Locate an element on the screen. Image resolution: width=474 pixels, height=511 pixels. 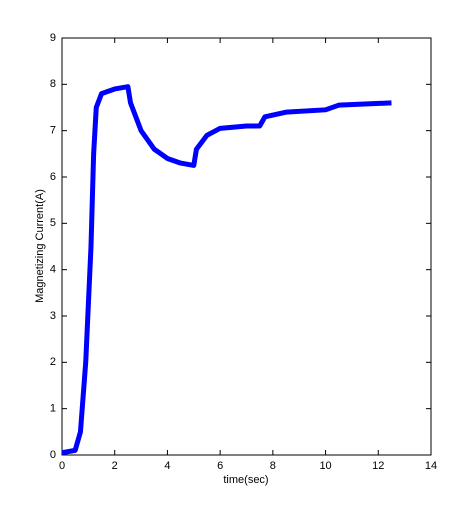
y-tick-label: 9 is located at coordinates (53, 38).